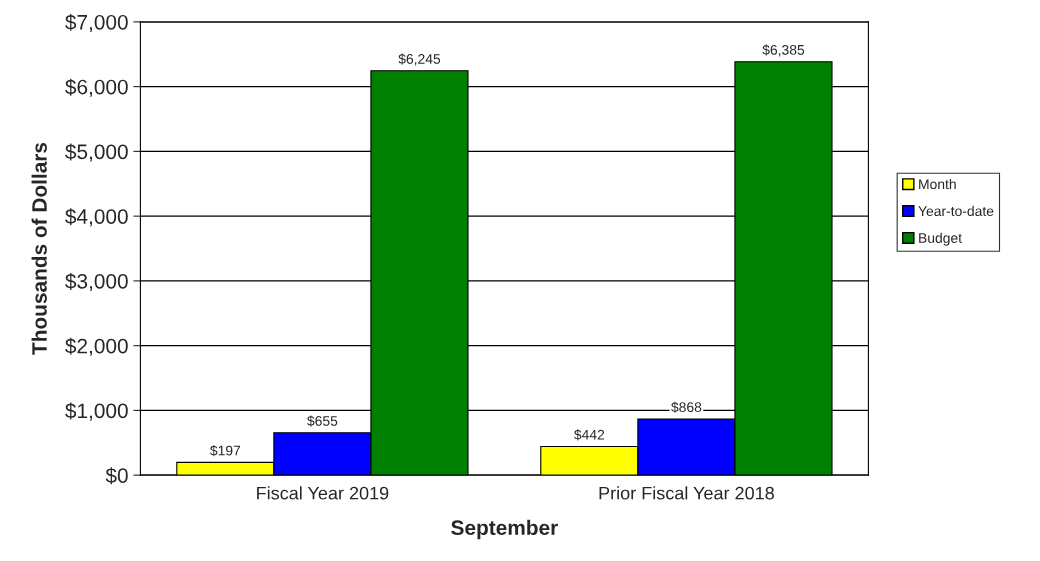  Describe the element at coordinates (96, 346) in the screenshot. I see `y-tick-label: $2,000` at that location.